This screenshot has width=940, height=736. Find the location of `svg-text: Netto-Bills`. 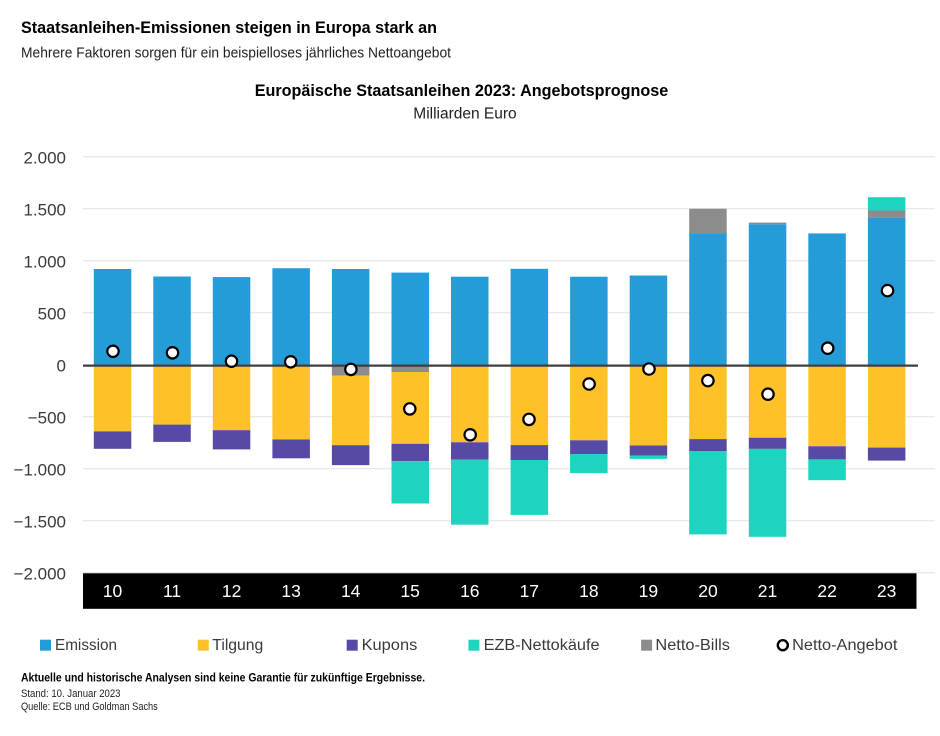

svg-text: Netto-Bills is located at coordinates (692, 645).